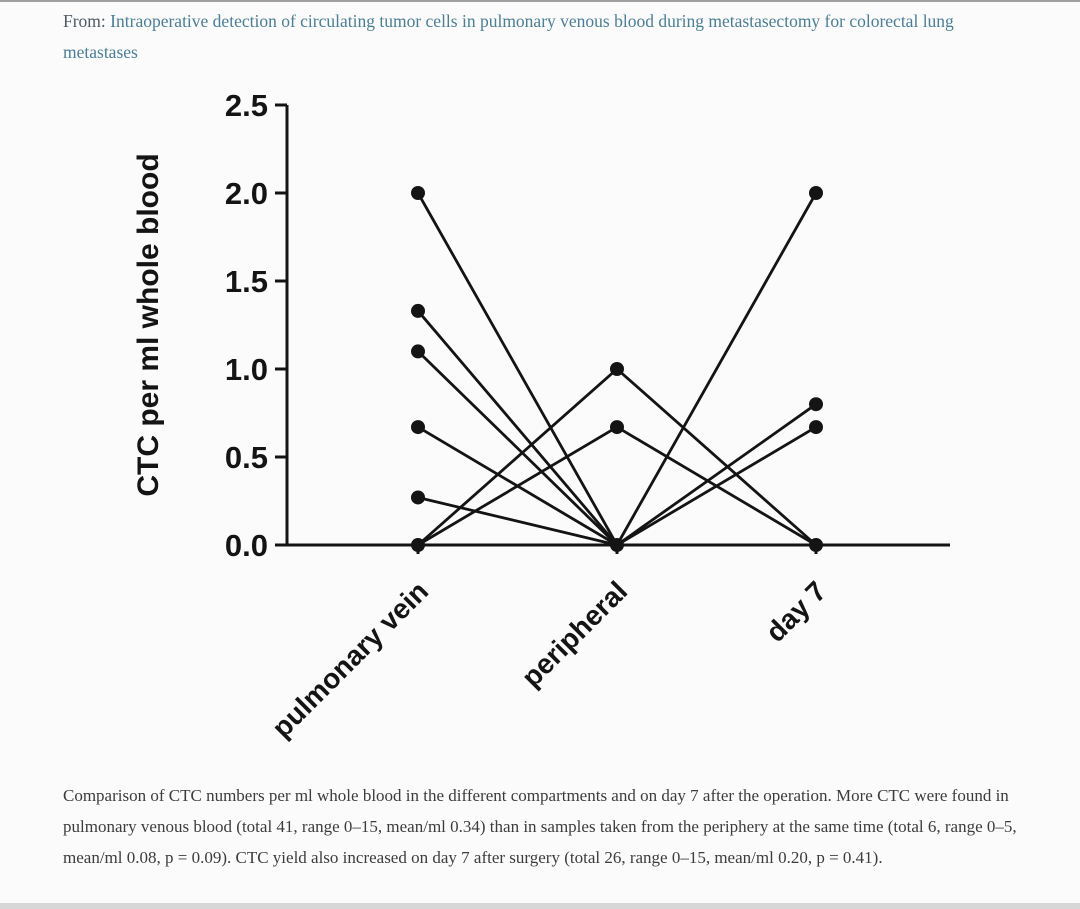  Describe the element at coordinates (246, 193) in the screenshot. I see `y-tick-label: 2.0` at that location.